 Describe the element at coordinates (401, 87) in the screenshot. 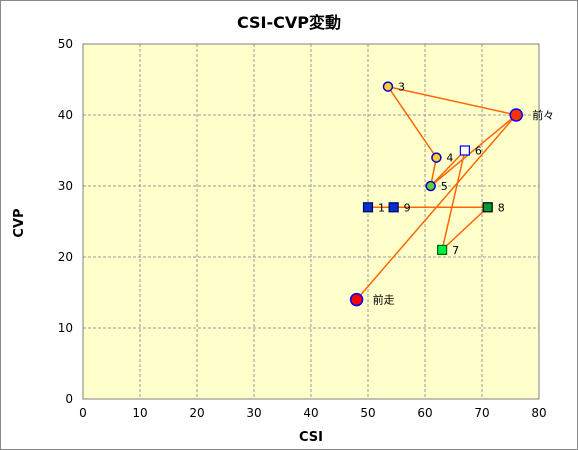

I see `data-point-label: 3` at that location.